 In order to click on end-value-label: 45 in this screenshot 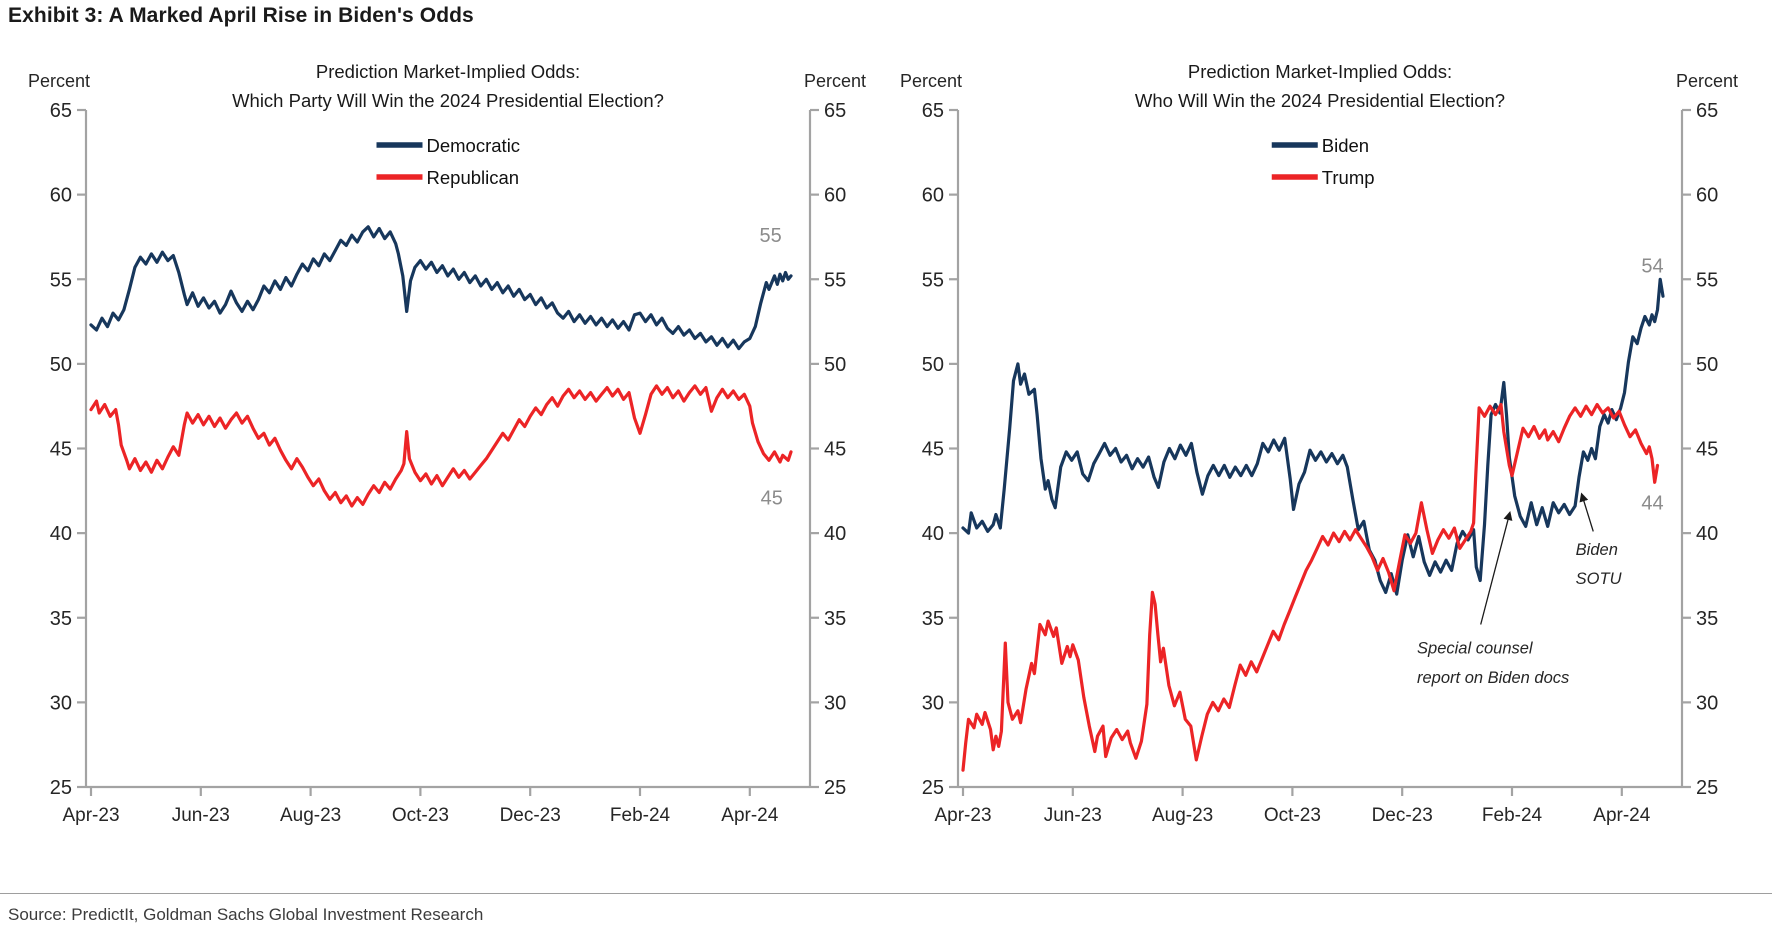, I will do `click(772, 498)`.